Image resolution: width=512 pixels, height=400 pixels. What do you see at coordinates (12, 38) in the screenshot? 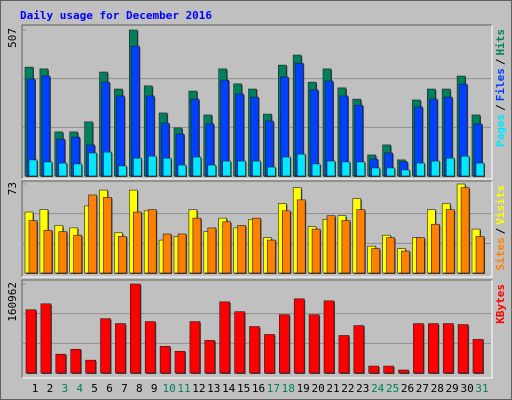
I see `y-tick-label: 507` at bounding box center [12, 38].